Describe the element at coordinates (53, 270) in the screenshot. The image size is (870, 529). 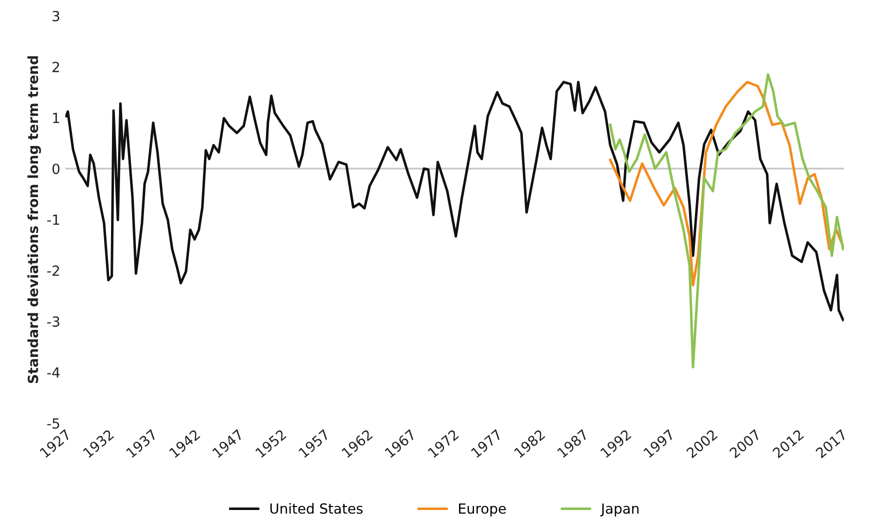
I see `y-tick-label: -2` at that location.